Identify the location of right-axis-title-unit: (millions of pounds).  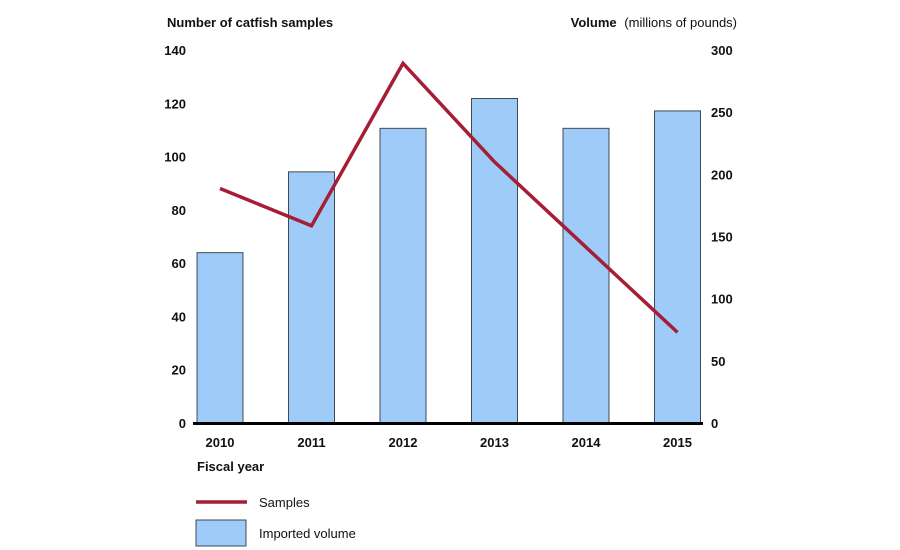
(680, 22).